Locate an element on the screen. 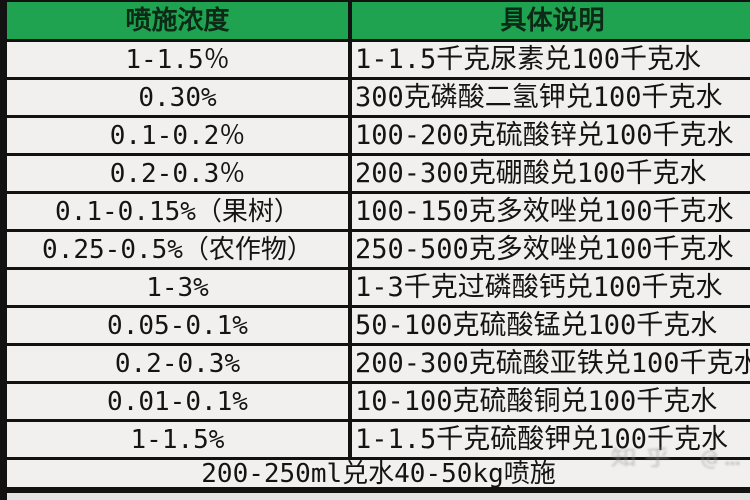  concentration-cell: 1-1.5% is located at coordinates (179, 439).